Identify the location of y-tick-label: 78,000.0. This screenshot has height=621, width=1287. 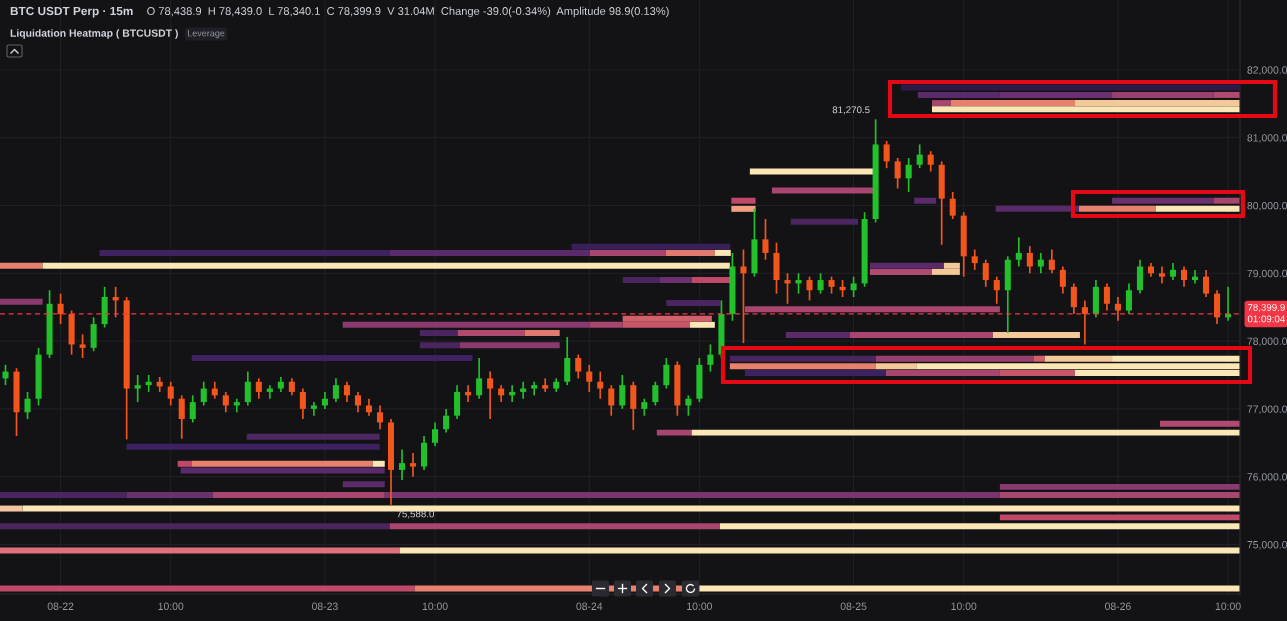
(1267, 342).